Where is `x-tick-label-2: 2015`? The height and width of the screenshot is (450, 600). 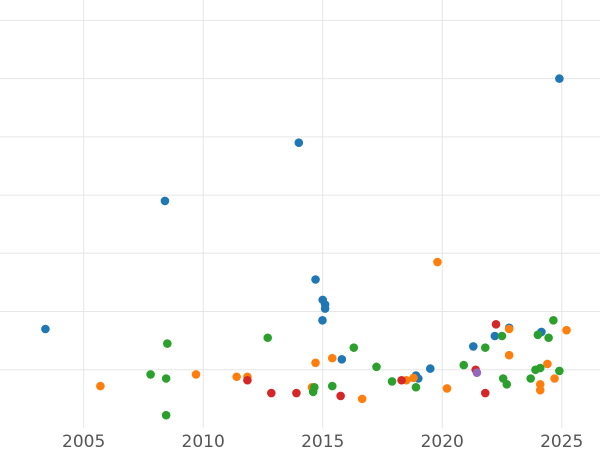 x-tick-label-2: 2015 is located at coordinates (322, 441).